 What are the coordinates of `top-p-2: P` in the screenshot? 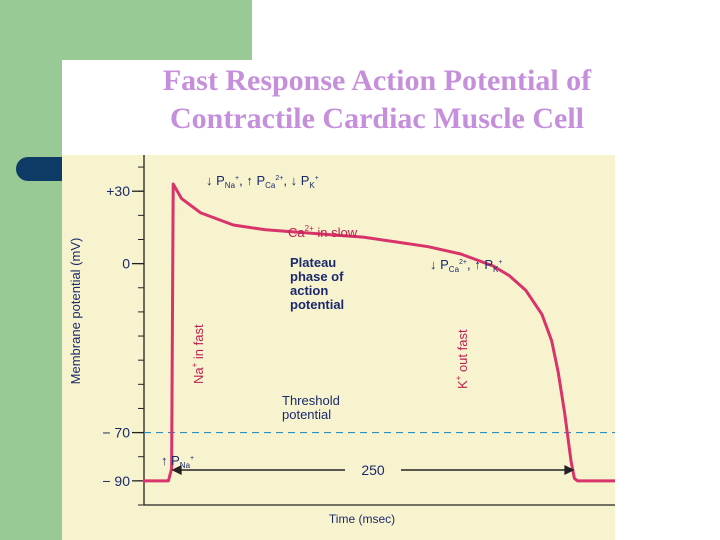 It's located at (260, 180).